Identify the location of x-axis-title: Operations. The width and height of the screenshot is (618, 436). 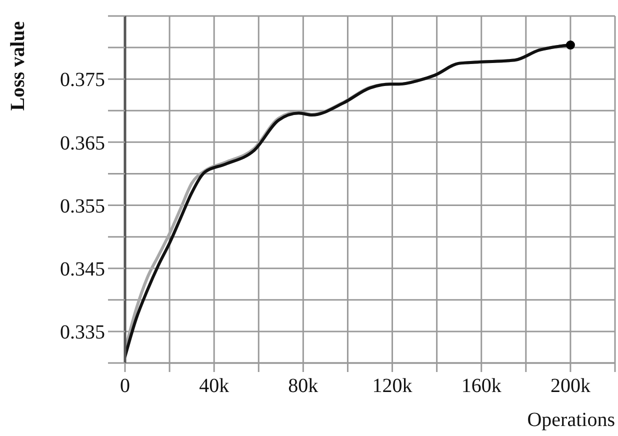
(571, 420).